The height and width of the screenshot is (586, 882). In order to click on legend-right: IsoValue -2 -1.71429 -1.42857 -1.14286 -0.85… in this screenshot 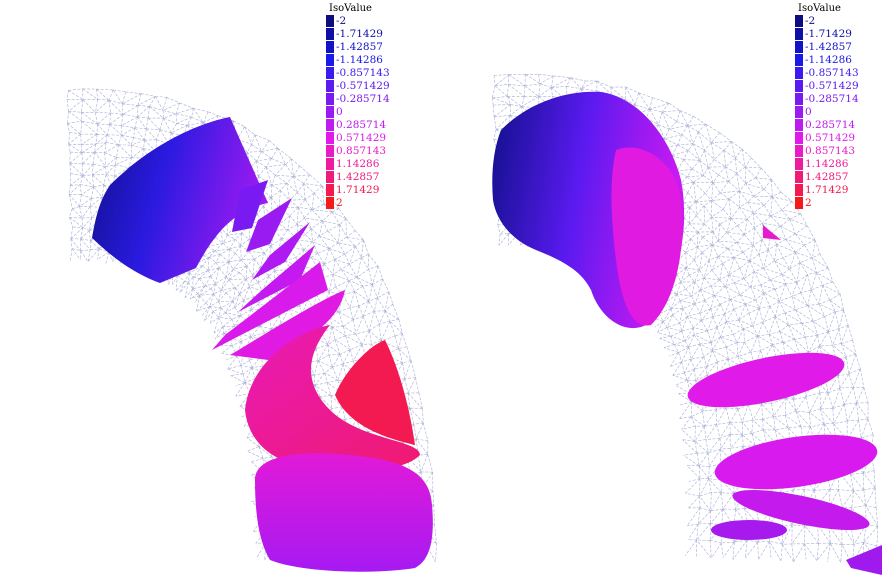, I will do `click(827, 106)`.